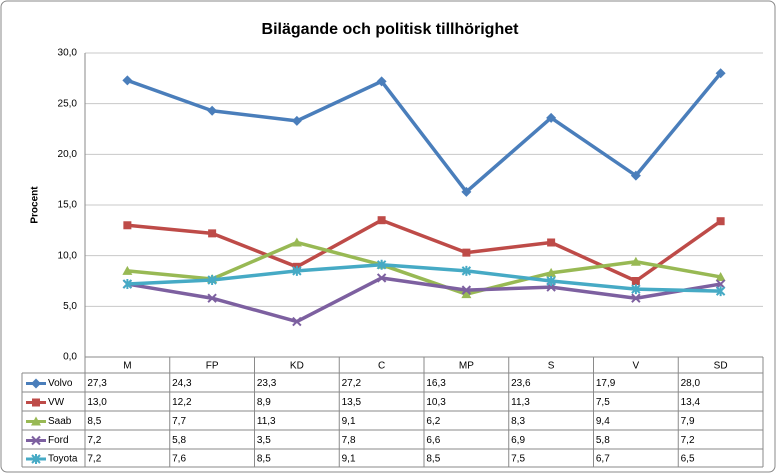  What do you see at coordinates (70, 357) in the screenshot?
I see `y-tick-label: 0,0` at bounding box center [70, 357].